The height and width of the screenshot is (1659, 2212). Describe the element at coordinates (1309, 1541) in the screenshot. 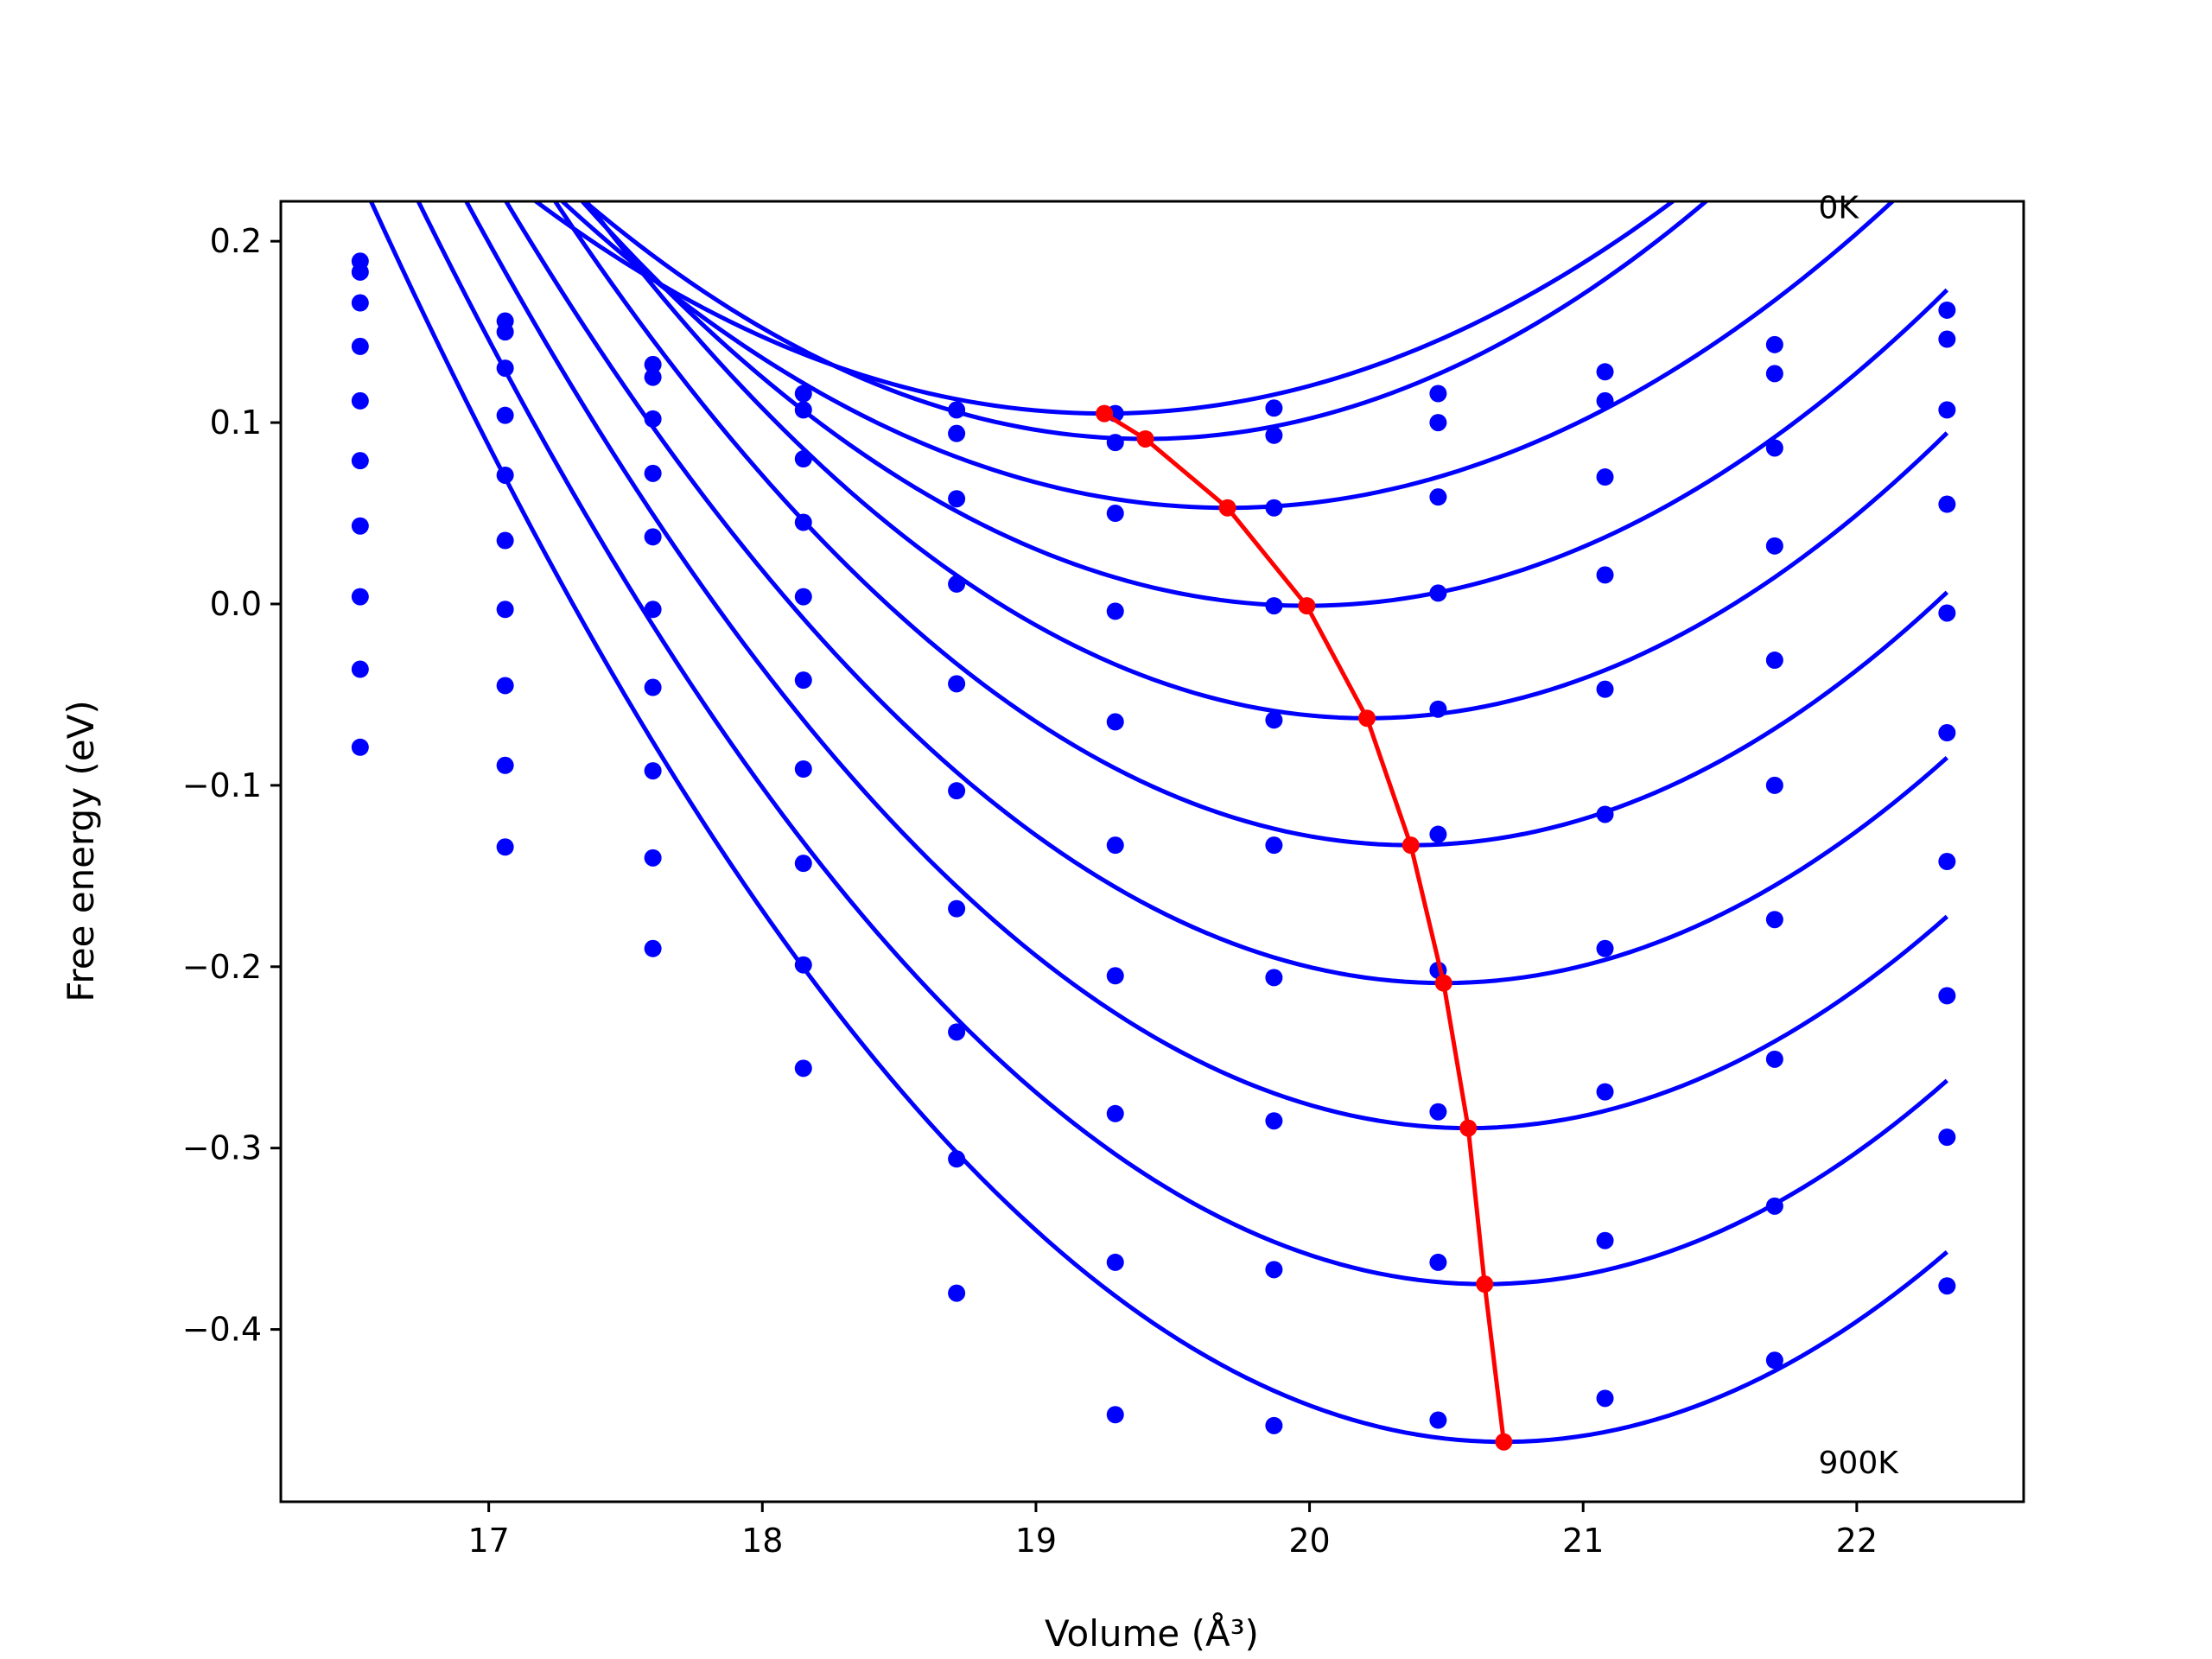

I see `x-tick-label-3: 20` at that location.